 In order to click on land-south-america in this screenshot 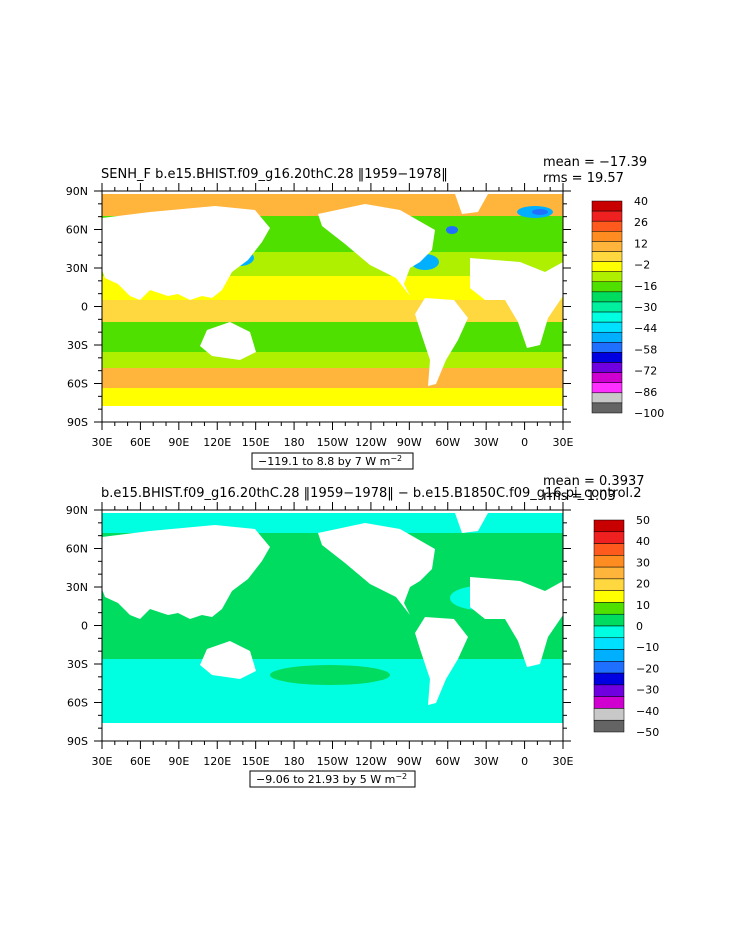, I will do `click(441, 342)`.